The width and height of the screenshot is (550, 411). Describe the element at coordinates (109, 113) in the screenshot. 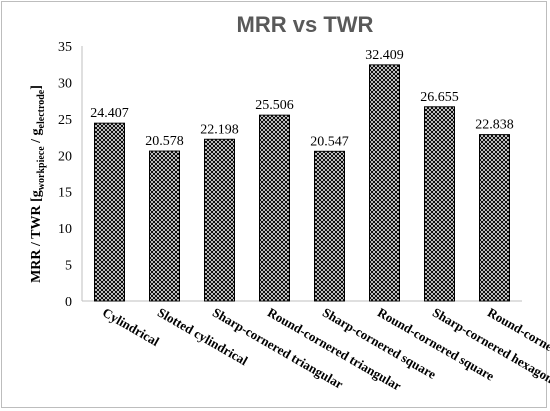

I see `data-label: 24.407` at that location.